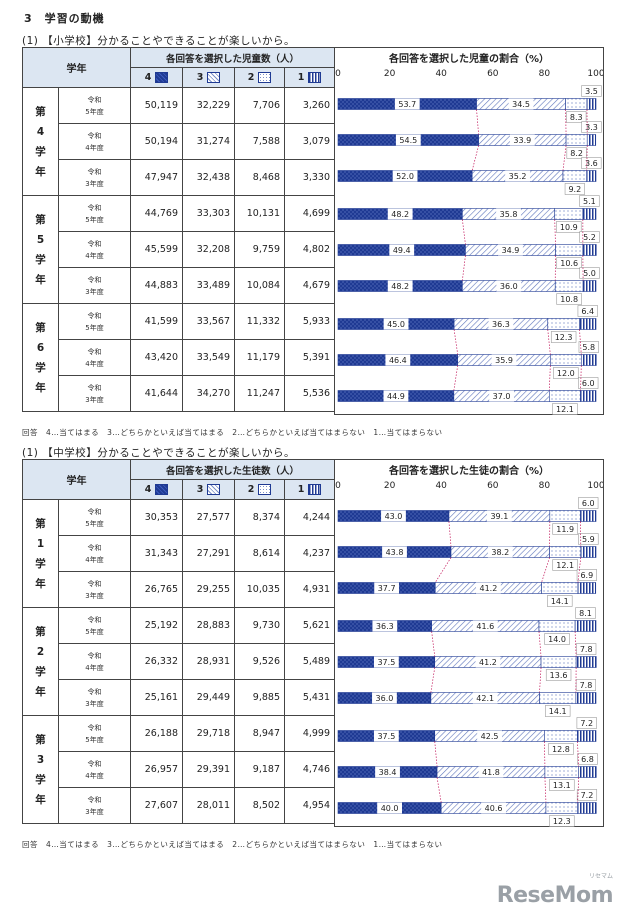  Describe the element at coordinates (94, 553) in the screenshot. I see `year-cell: 令和 4年度` at that location.